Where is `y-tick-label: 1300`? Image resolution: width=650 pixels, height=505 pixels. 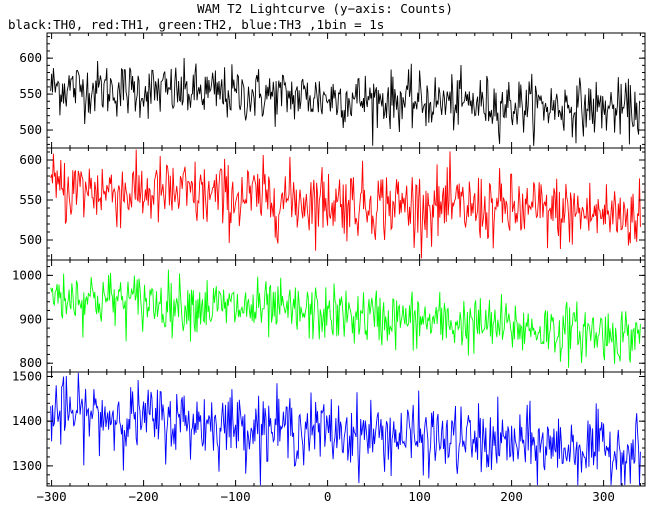
y-tick-label: 1300 is located at coordinates (27, 465).